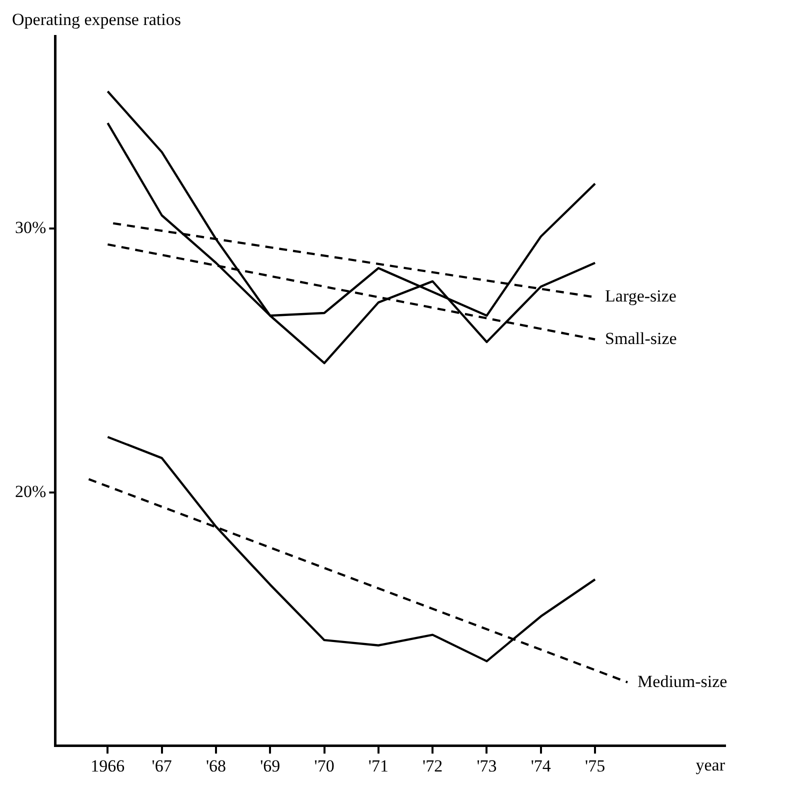 The image size is (793, 794). I want to click on y-tick-label: 20%, so click(30, 491).